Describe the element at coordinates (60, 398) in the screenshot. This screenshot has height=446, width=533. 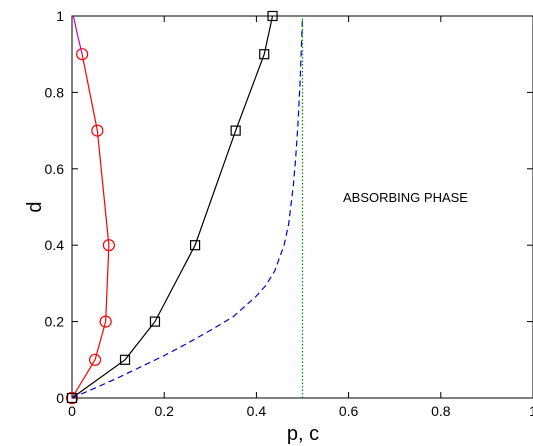
I see `y-tick-label: 0` at that location.